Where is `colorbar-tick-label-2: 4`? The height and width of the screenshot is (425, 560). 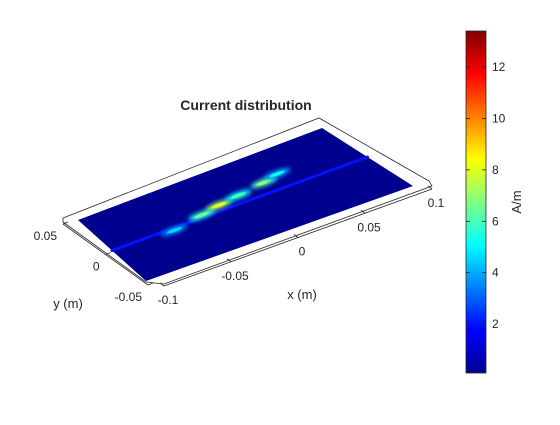 colorbar-tick-label-2: 4 is located at coordinates (495, 273).